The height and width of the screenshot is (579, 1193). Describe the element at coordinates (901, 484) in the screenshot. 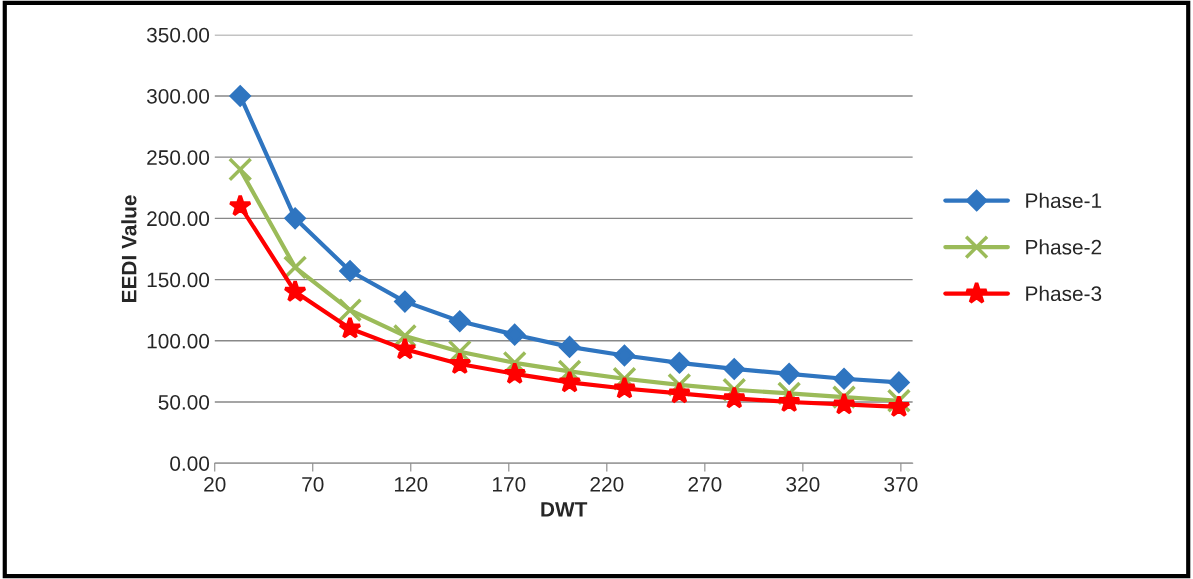

I see `x-tick-label: 370` at that location.